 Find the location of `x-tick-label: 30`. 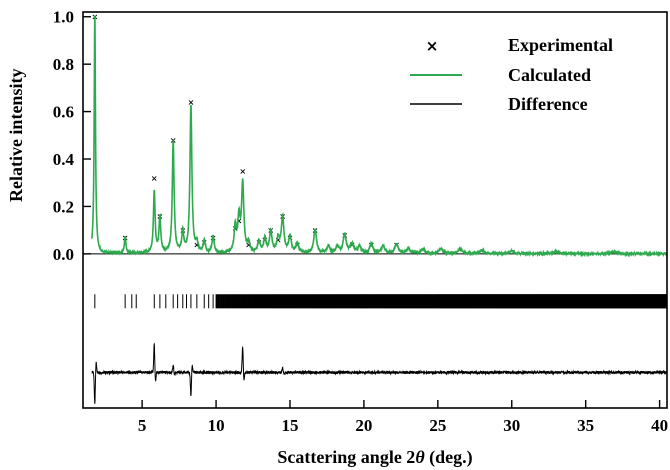

x-tick-label: 30 is located at coordinates (511, 425).